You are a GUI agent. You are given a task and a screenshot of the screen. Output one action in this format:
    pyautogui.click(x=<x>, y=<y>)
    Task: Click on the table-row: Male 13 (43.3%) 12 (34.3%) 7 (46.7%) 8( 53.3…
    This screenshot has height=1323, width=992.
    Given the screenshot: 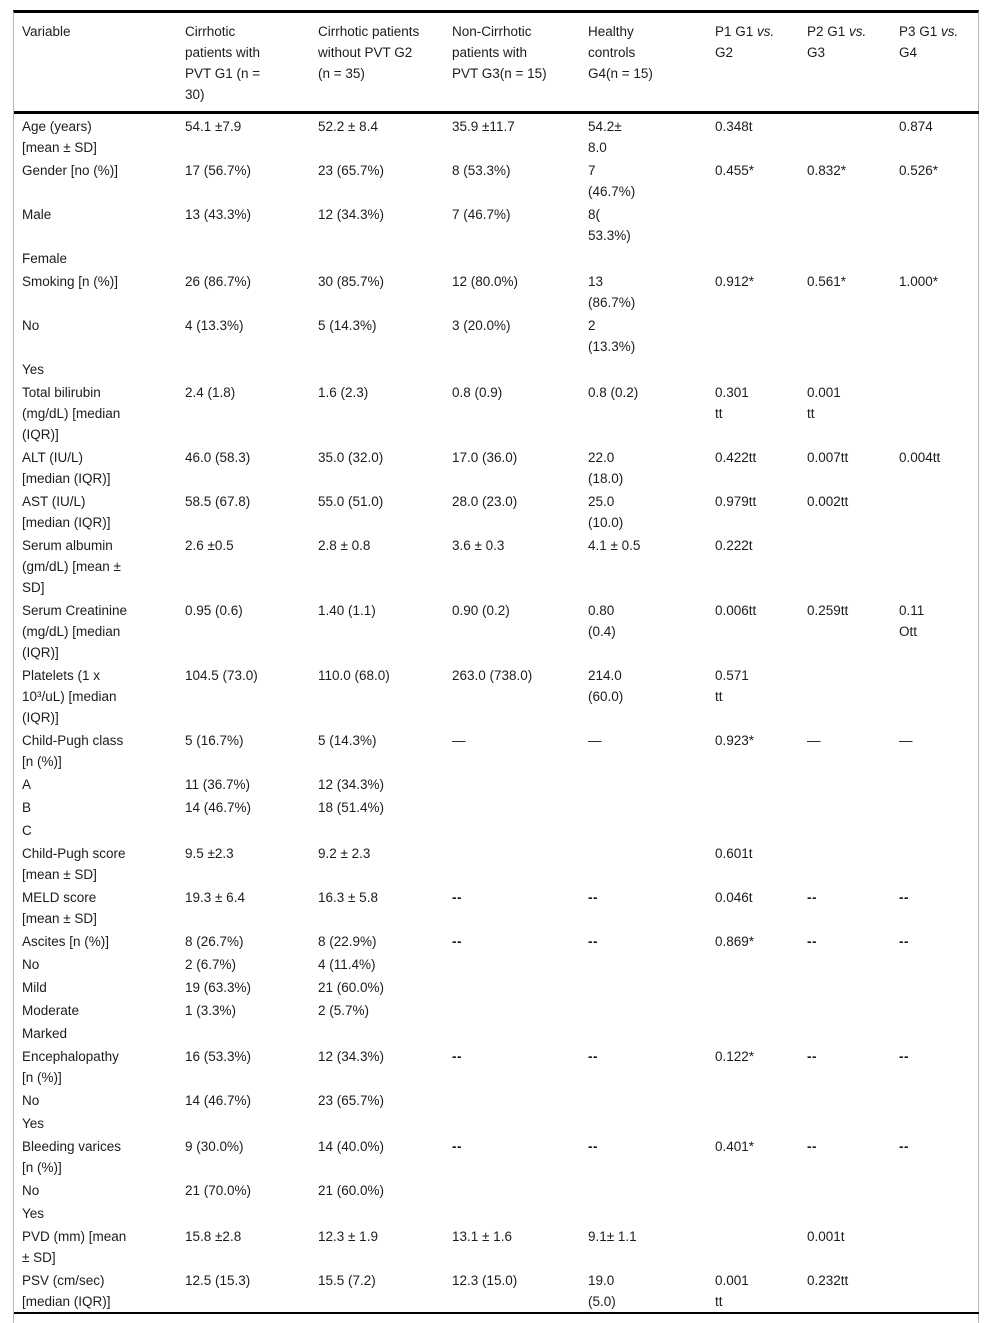 What is the action you would take?
    pyautogui.click(x=496, y=224)
    